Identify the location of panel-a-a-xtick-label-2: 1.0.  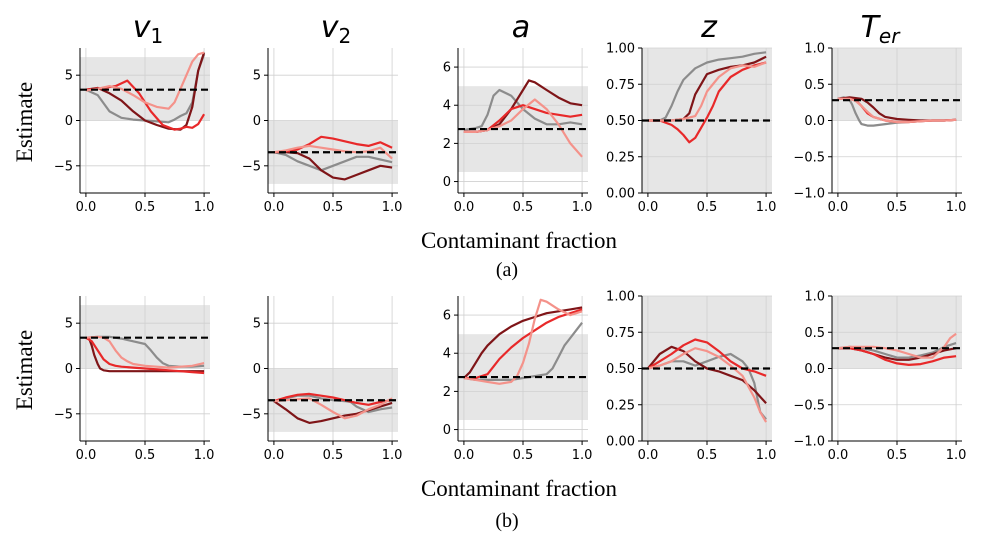
(582, 207).